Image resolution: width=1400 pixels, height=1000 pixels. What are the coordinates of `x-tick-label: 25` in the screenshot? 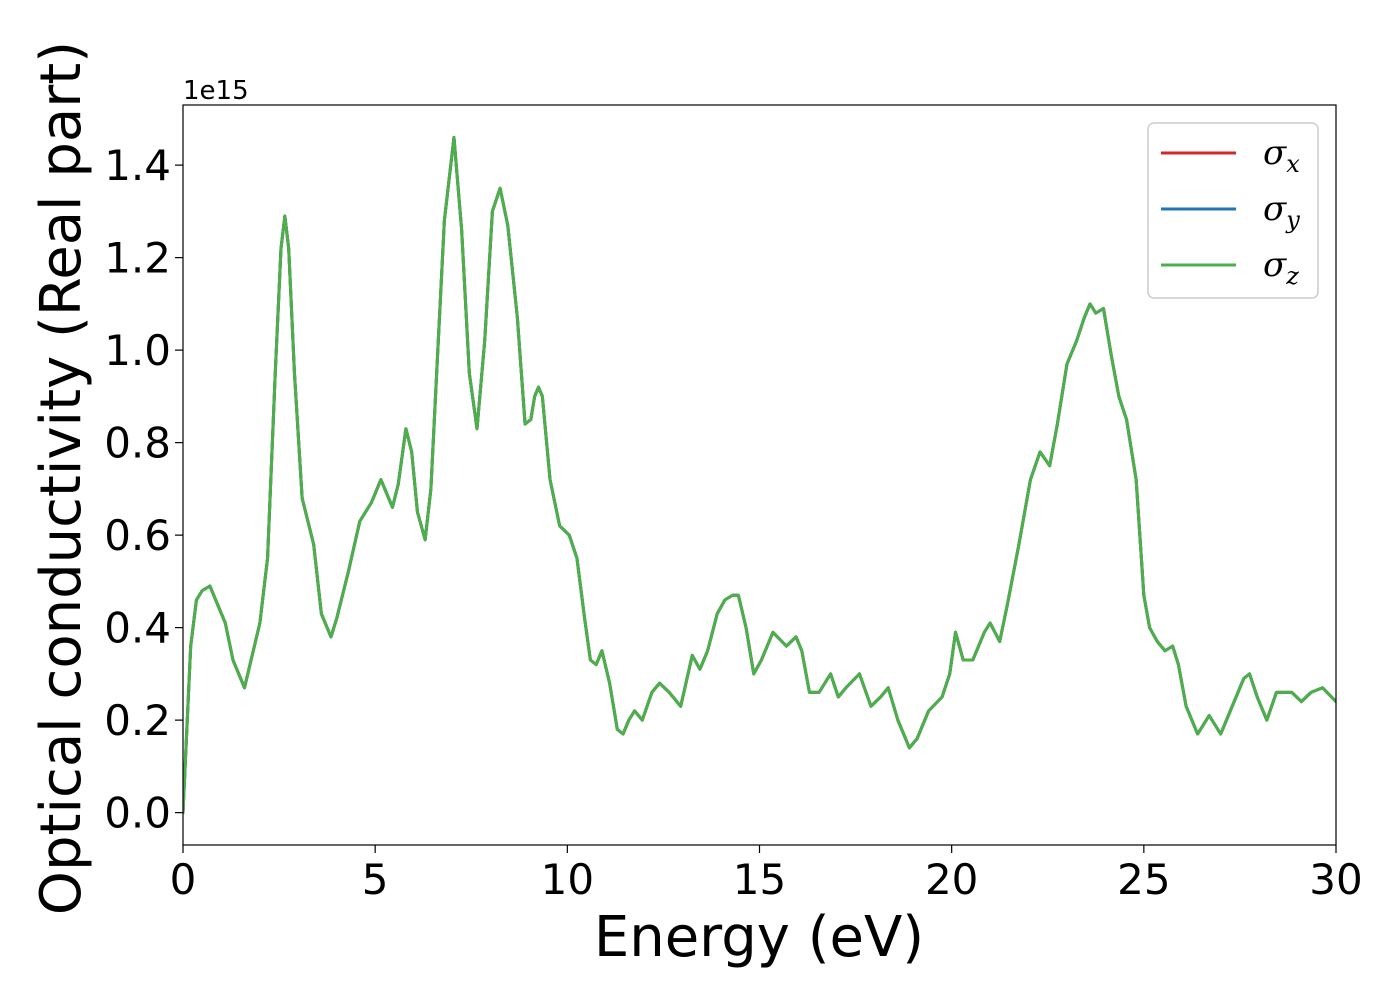 It's located at (1143, 879).